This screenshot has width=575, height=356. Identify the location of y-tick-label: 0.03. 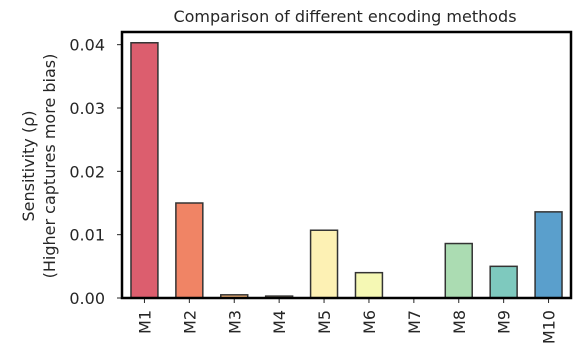
(87, 108).